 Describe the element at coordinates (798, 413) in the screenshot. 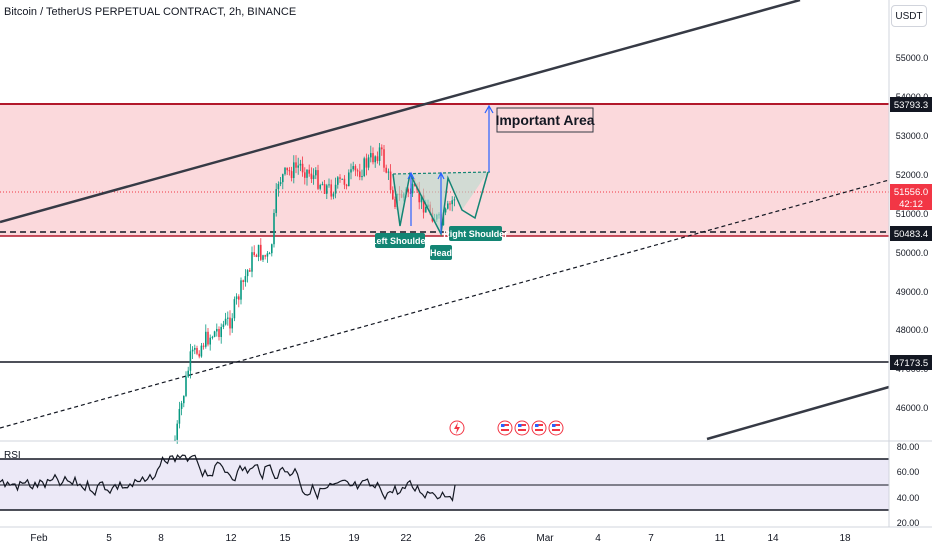

I see `lower-trend-line` at that location.